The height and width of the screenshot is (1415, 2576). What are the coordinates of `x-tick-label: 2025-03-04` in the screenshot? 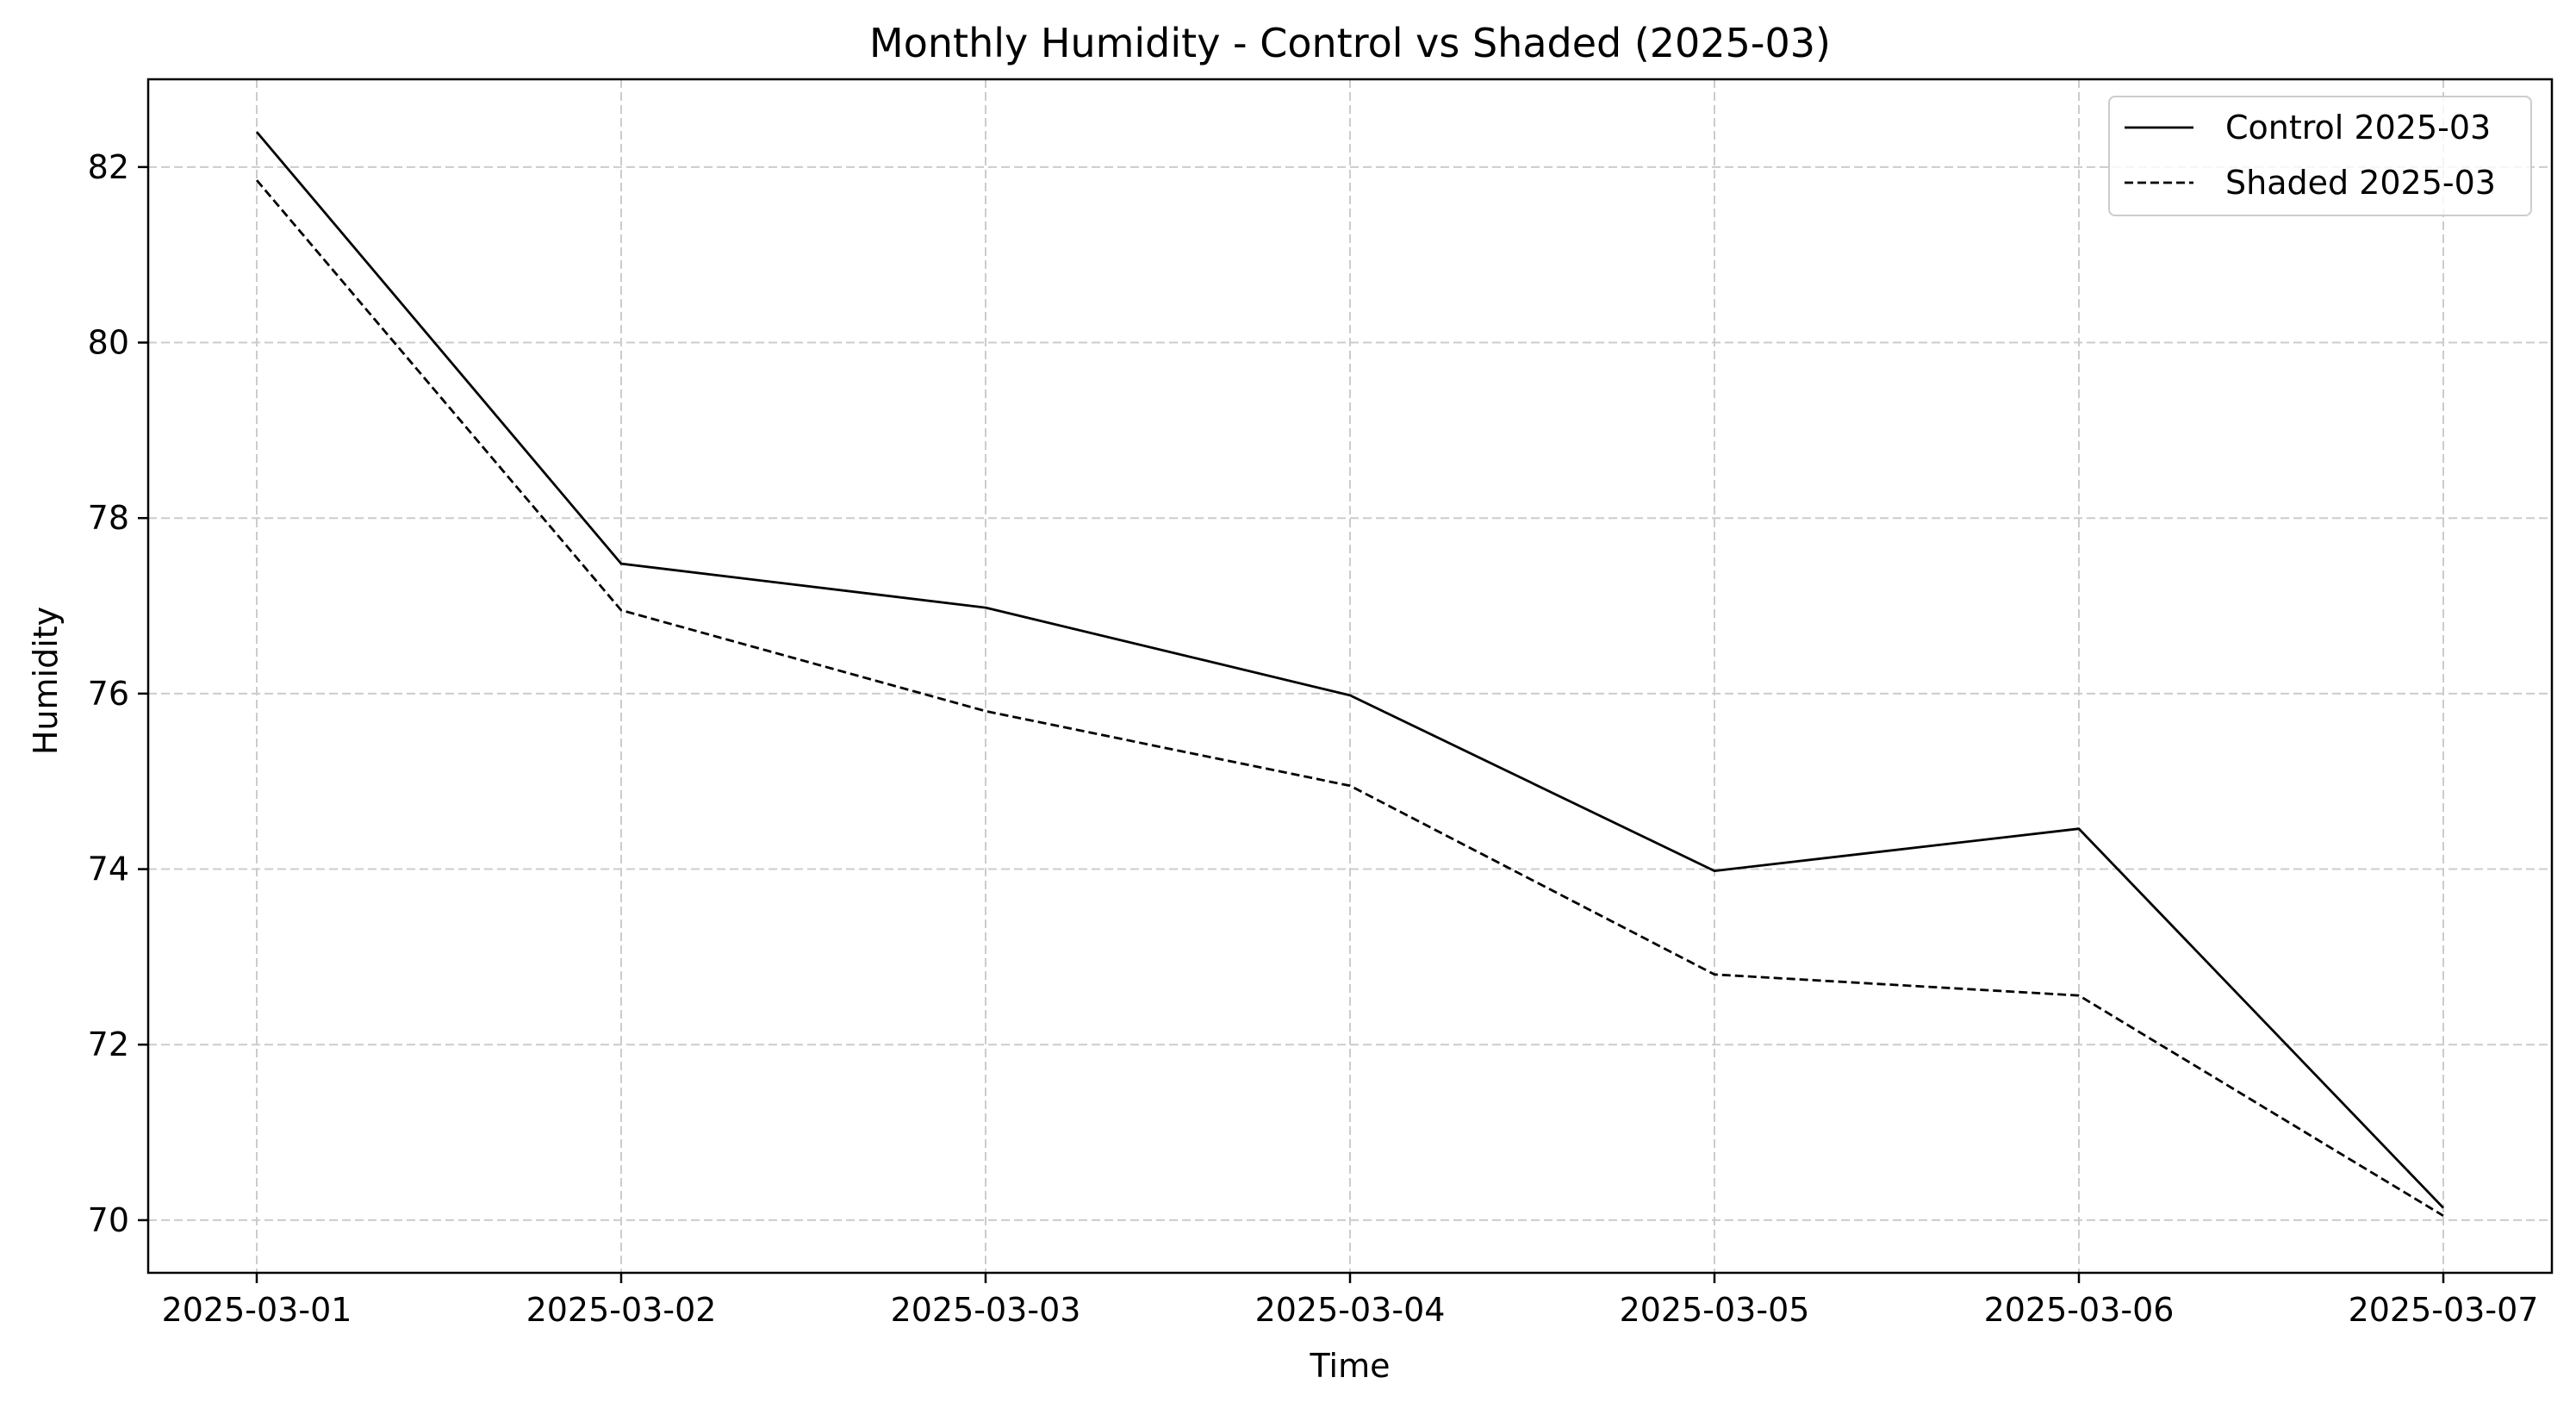 It's located at (1350, 1310).